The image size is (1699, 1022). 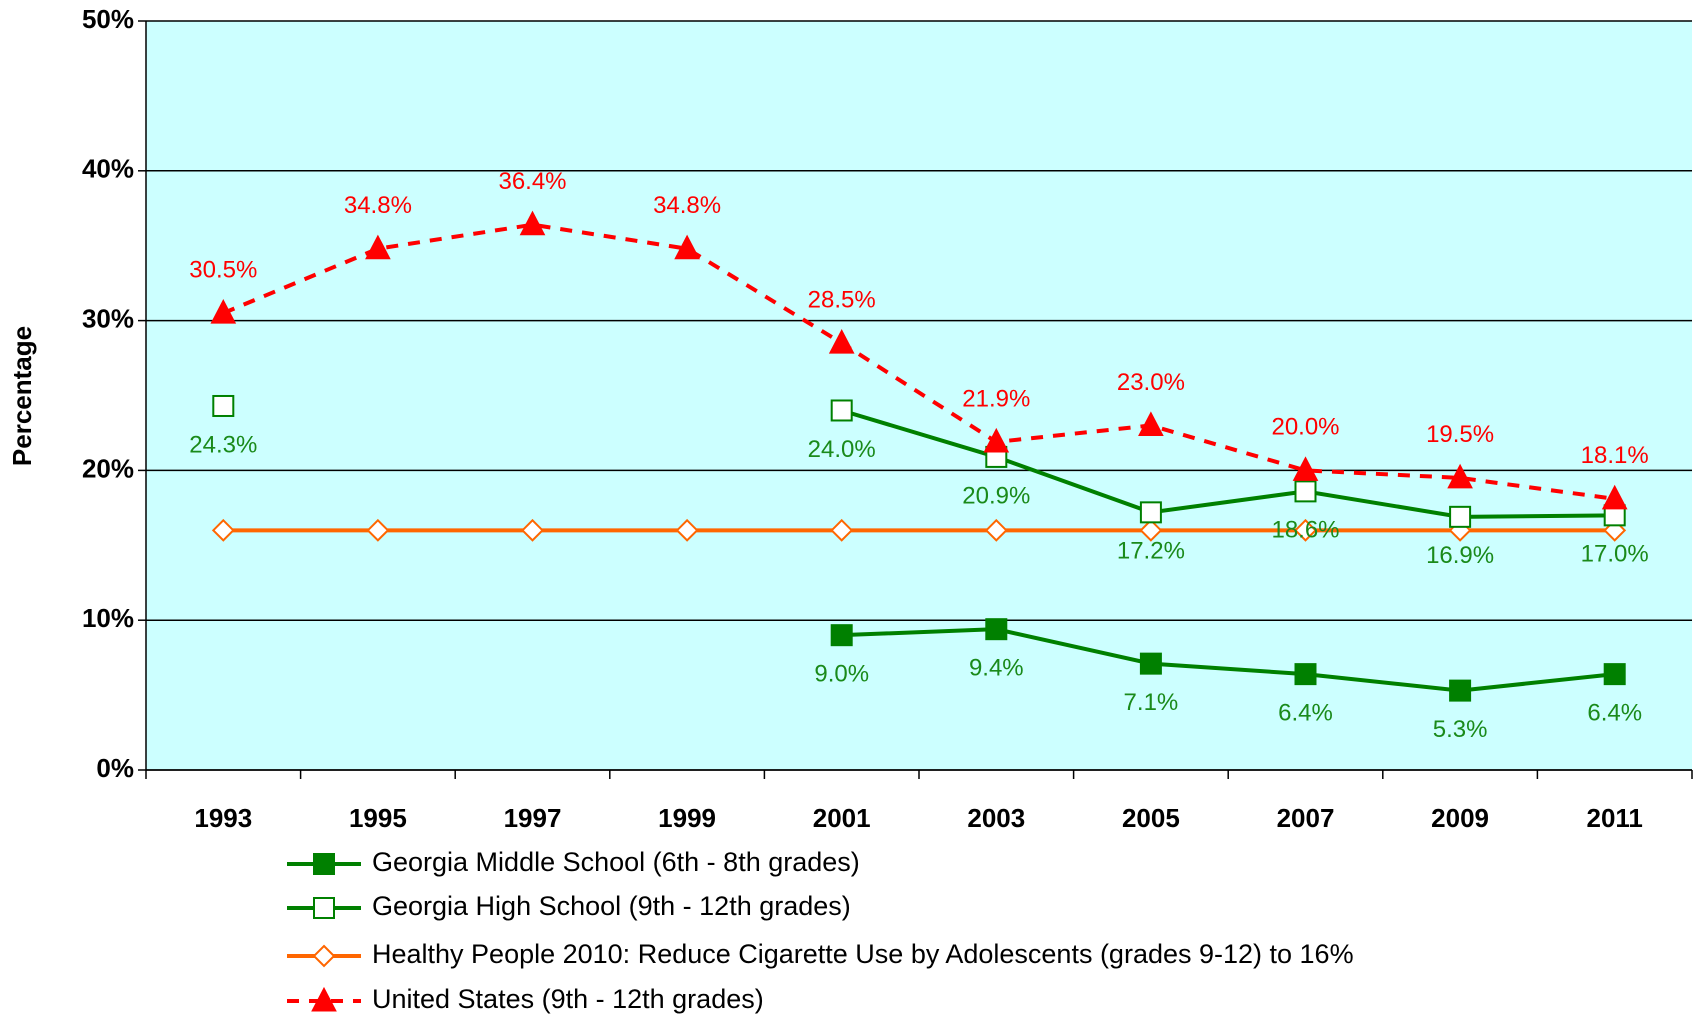 I want to click on data-label: 9.4%, so click(x=996, y=668).